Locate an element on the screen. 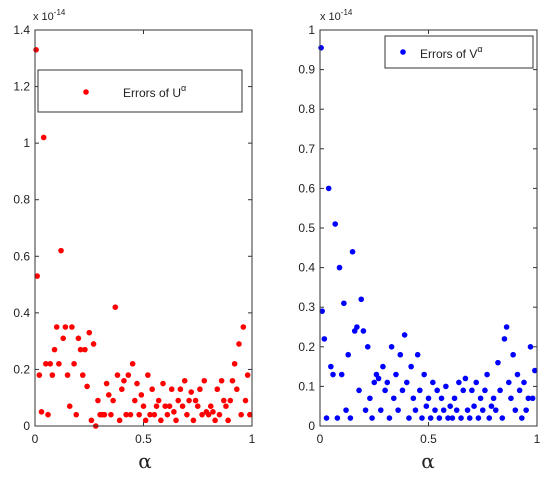 This screenshot has height=477, width=550. x-tick-label-left-0: 0 is located at coordinates (35, 439).